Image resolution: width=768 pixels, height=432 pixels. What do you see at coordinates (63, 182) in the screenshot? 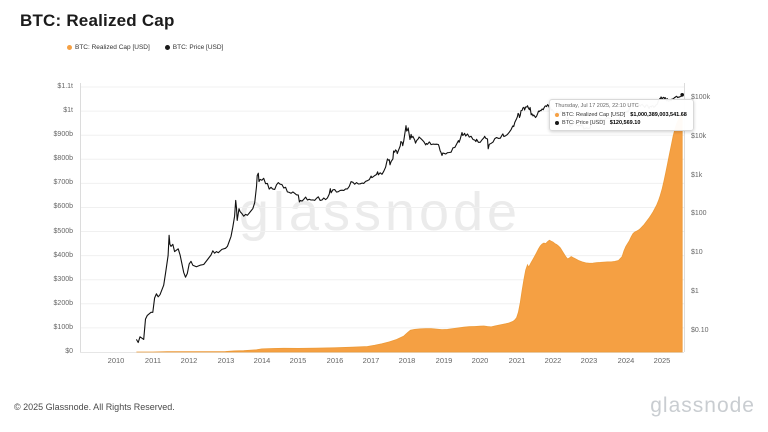
I see `y-axis-left-label: $700b` at bounding box center [63, 182].